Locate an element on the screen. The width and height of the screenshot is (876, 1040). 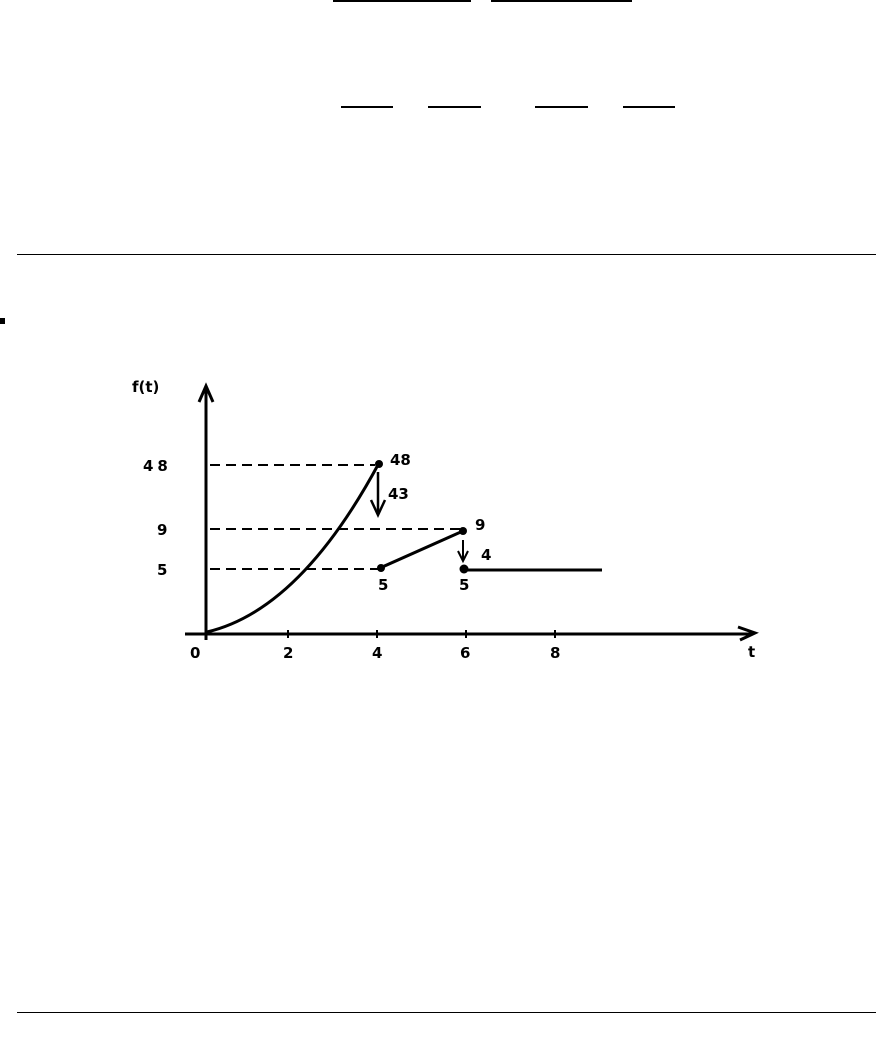
bottom-divider is located at coordinates (446, 1012).